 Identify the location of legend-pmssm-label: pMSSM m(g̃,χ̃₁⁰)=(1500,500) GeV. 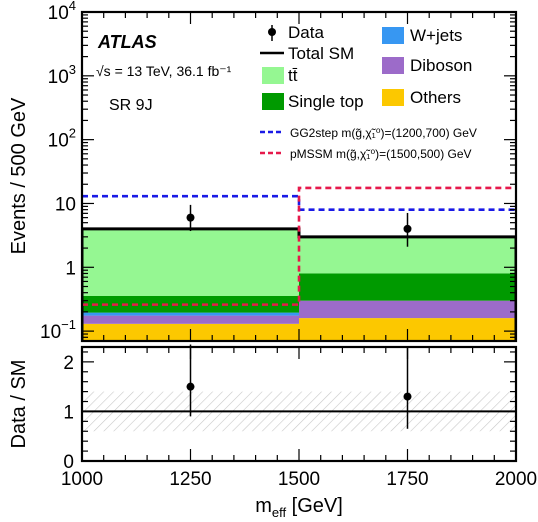
(381, 154).